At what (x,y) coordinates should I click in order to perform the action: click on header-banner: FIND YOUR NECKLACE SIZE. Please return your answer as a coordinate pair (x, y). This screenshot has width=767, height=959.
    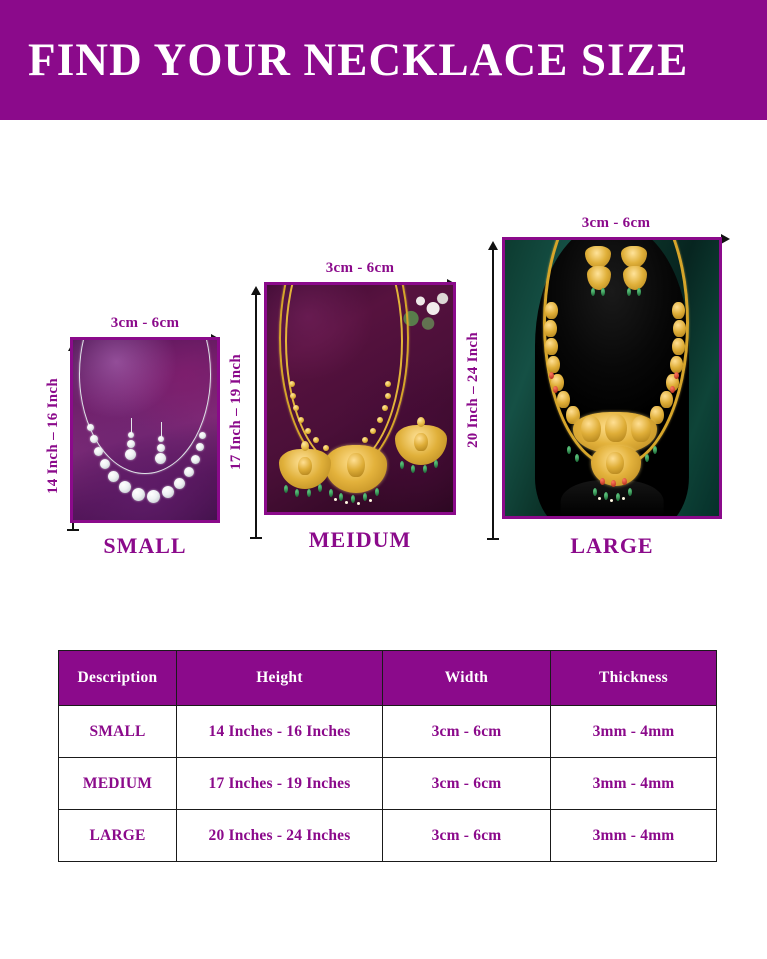
    Looking at the image, I should click on (383, 60).